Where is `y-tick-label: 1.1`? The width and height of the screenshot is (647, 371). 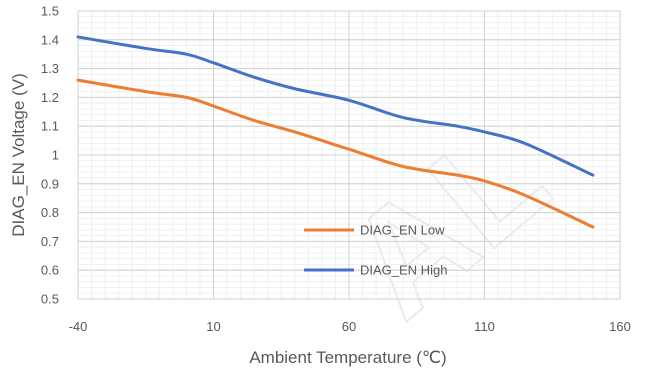
y-tick-label: 1.1 is located at coordinates (50, 126).